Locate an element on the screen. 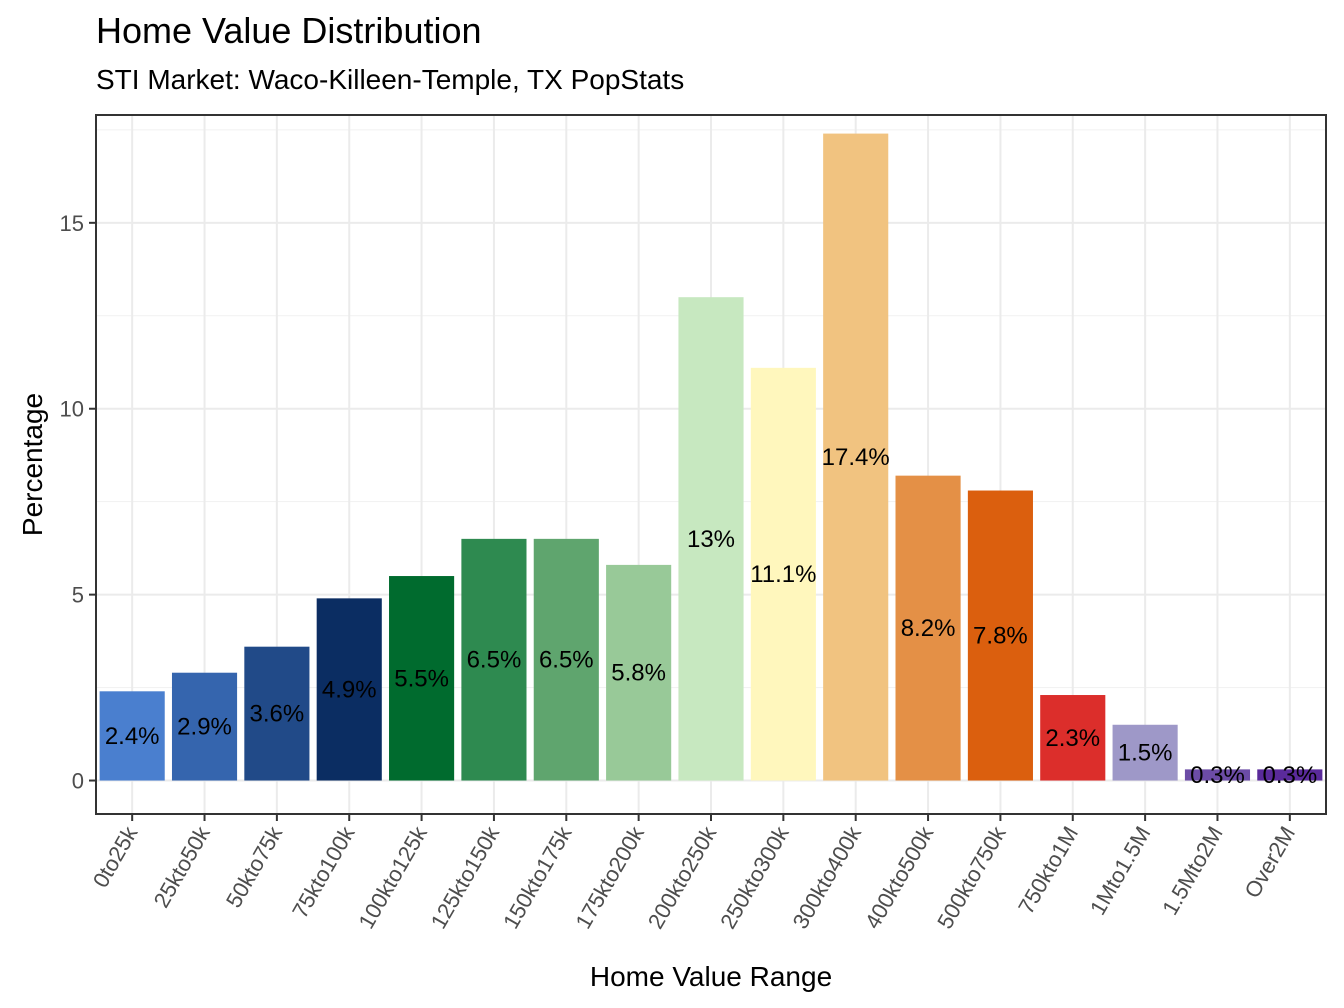 The image size is (1344, 1008). x-tick-label: 750kto1M is located at coordinates (1048, 870).